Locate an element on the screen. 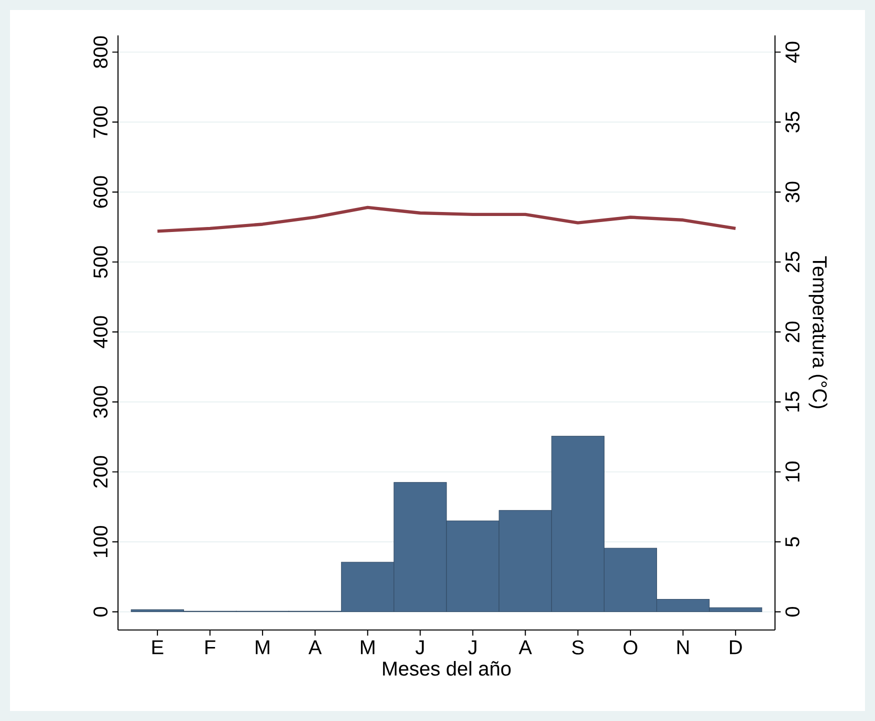  y2-tick-label: 20 is located at coordinates (792, 332).